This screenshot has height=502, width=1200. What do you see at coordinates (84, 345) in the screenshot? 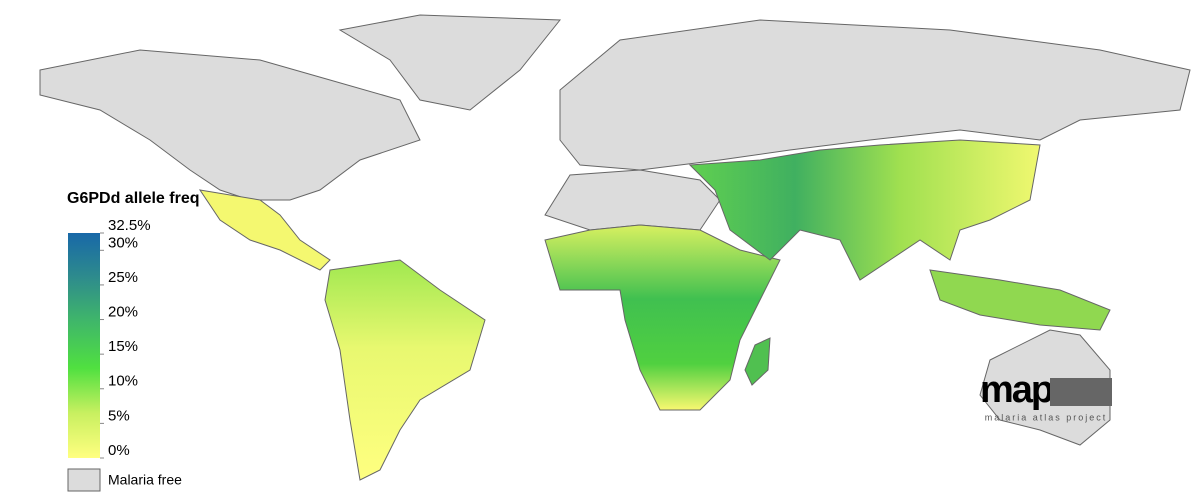
I see `colorbar` at bounding box center [84, 345].